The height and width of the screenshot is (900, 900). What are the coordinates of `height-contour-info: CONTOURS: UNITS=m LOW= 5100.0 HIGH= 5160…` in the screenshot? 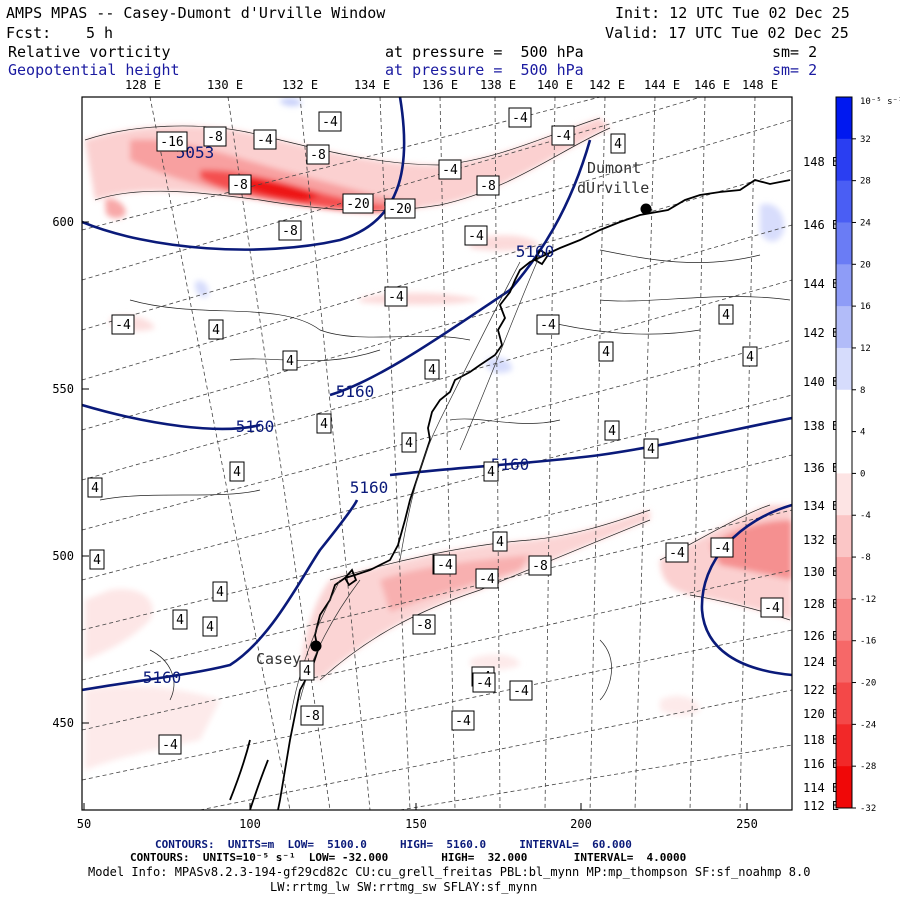 It's located at (393, 844).